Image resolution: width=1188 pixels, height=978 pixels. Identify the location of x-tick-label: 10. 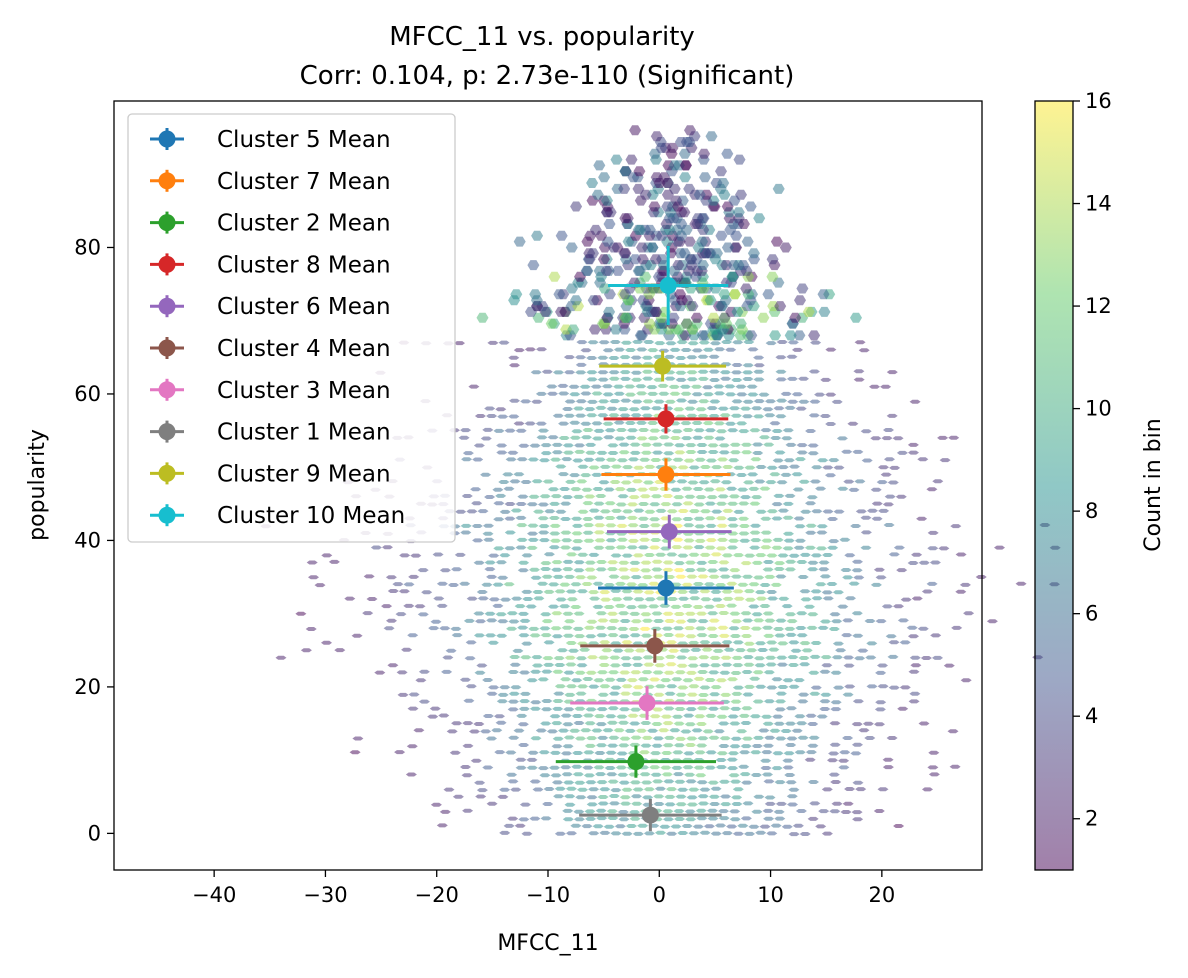
(770, 895).